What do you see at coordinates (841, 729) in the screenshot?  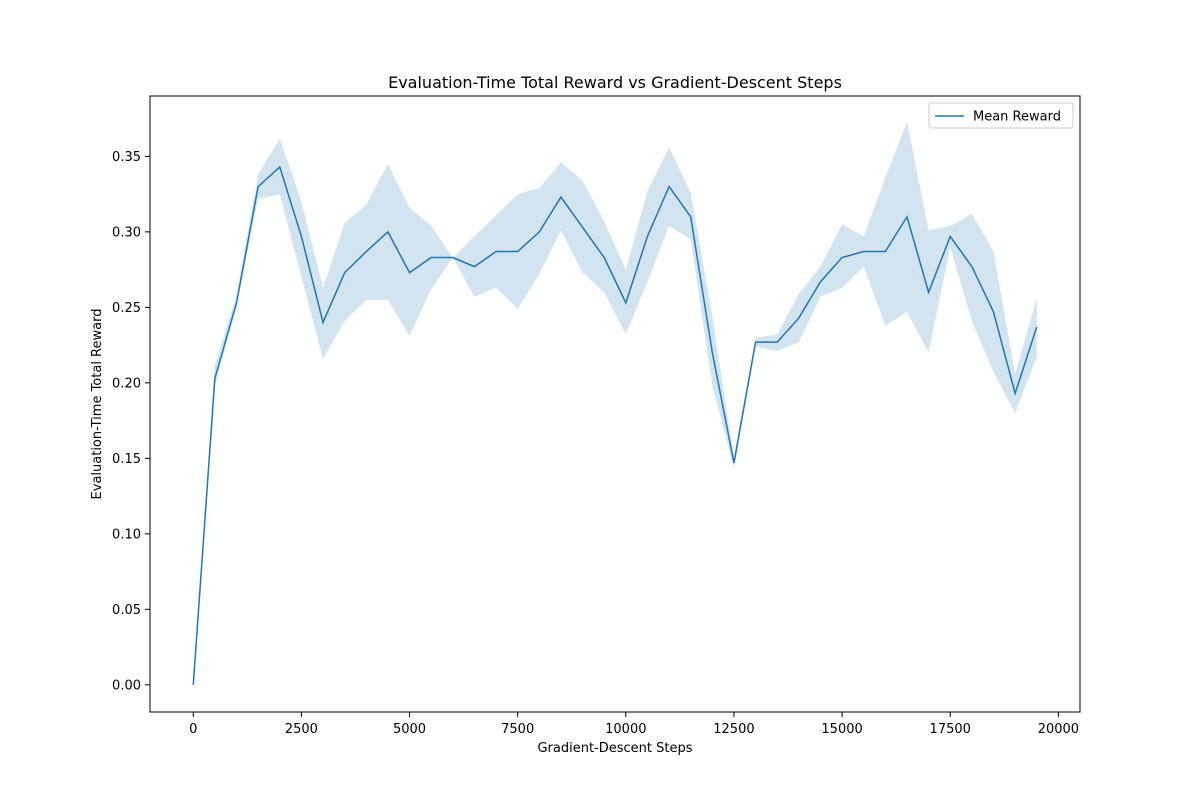 I see `x-tick-label: 15000` at bounding box center [841, 729].